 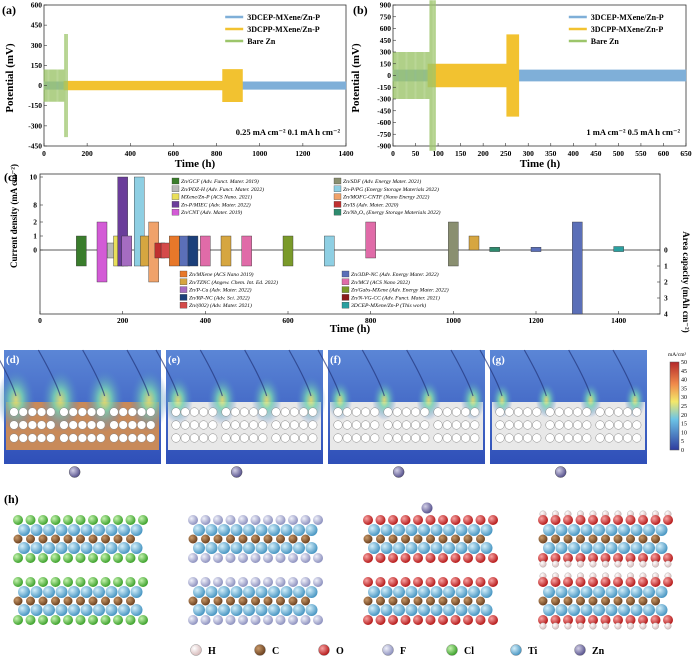 I want to click on y-tick-label: -300, so click(x=384, y=99).